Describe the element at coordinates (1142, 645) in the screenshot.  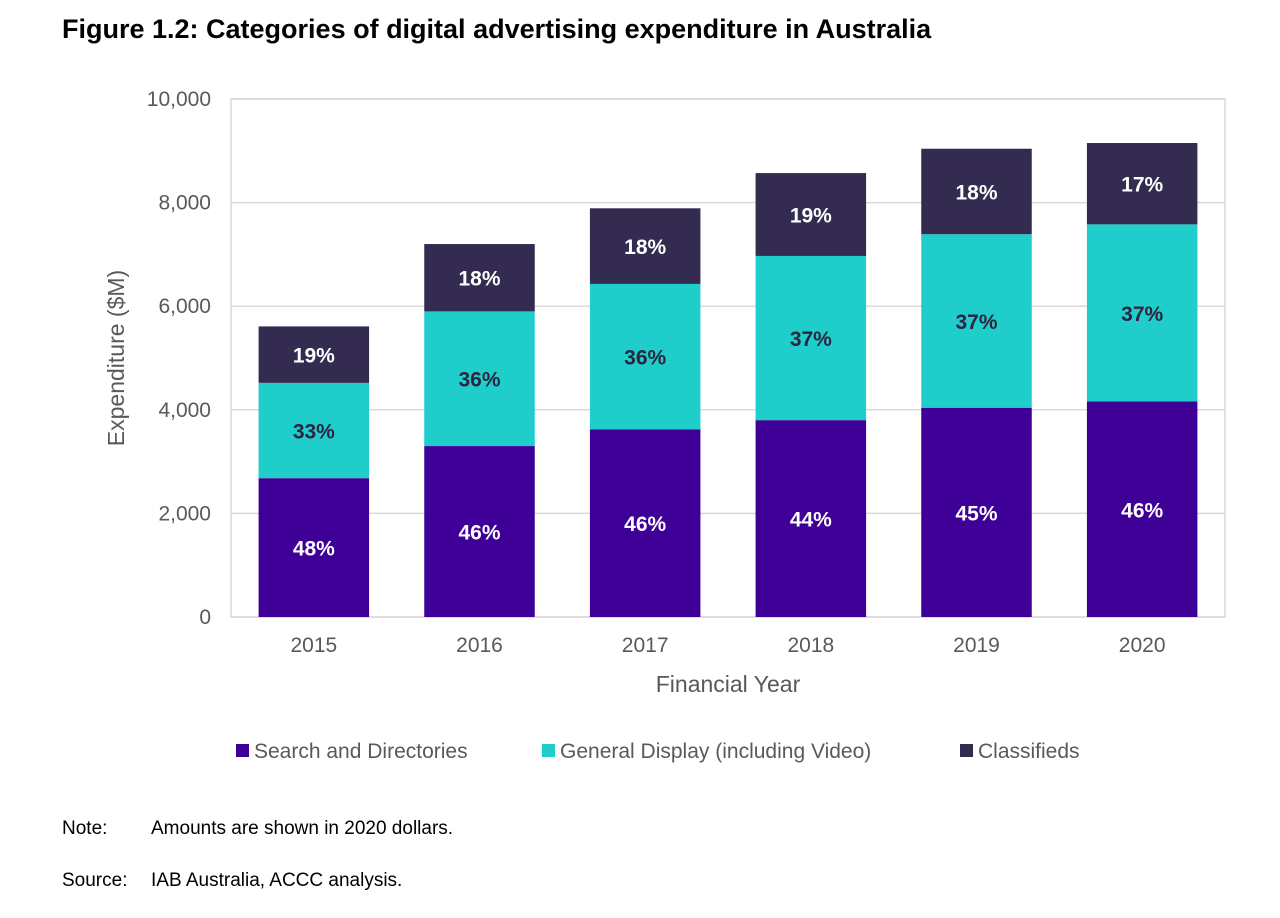
I see `x-tick-label: 2020` at that location.